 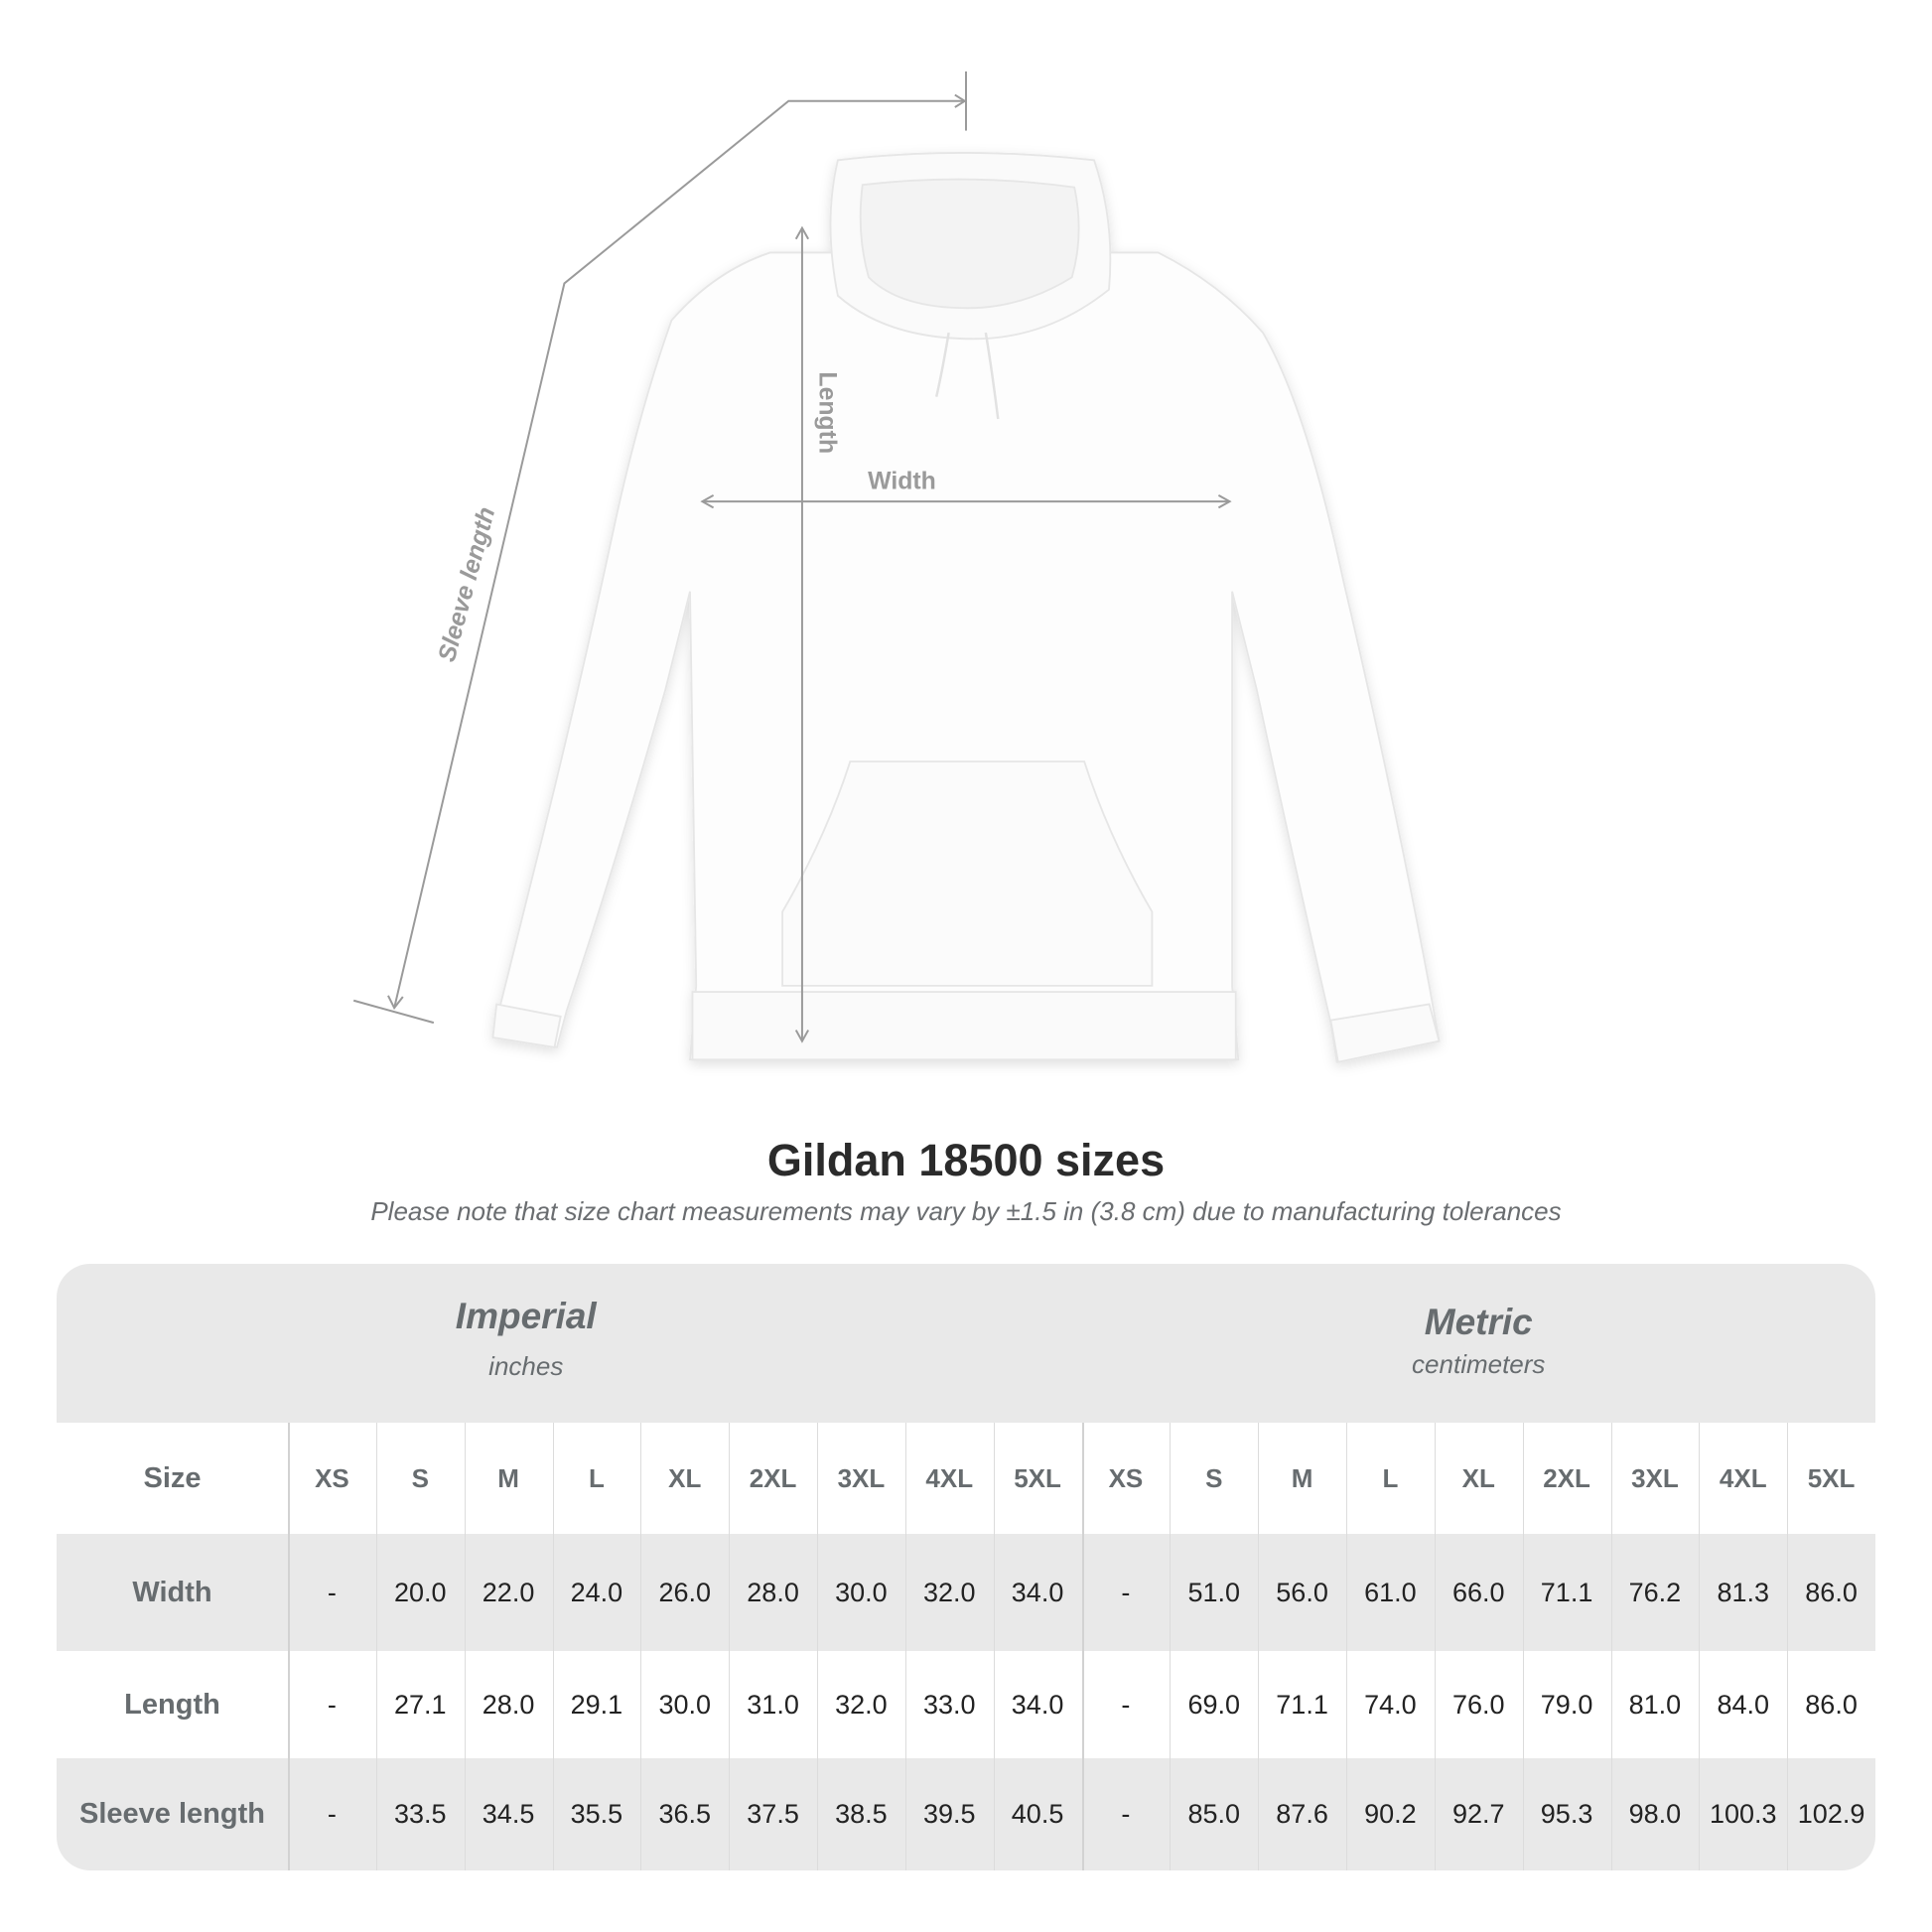 What do you see at coordinates (1037, 1814) in the screenshot?
I see `measurement-cell: 40.5` at bounding box center [1037, 1814].